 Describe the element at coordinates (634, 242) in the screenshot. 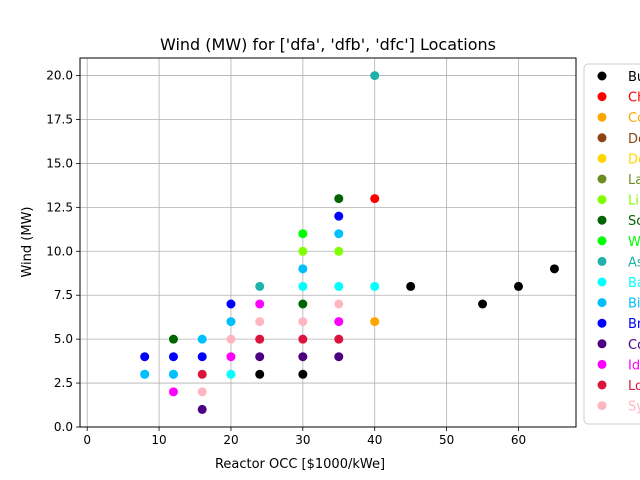

I see `legend-label: W` at that location.